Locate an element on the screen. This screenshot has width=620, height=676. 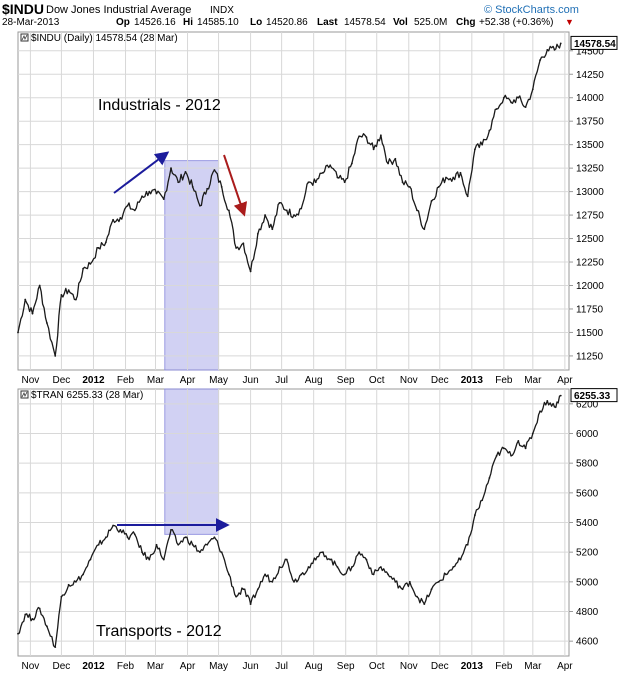
legend-label: $TRAN 6255.33 (28 Mar) is located at coordinates (87, 395).